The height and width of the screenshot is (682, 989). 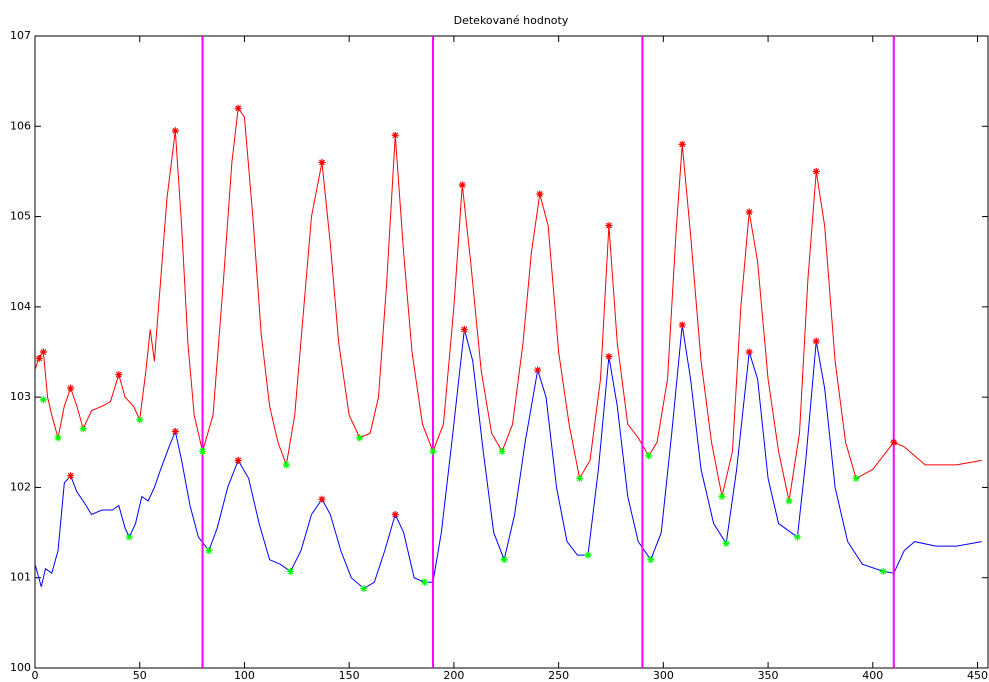 I want to click on x-tick-label: 250, so click(x=558, y=675).